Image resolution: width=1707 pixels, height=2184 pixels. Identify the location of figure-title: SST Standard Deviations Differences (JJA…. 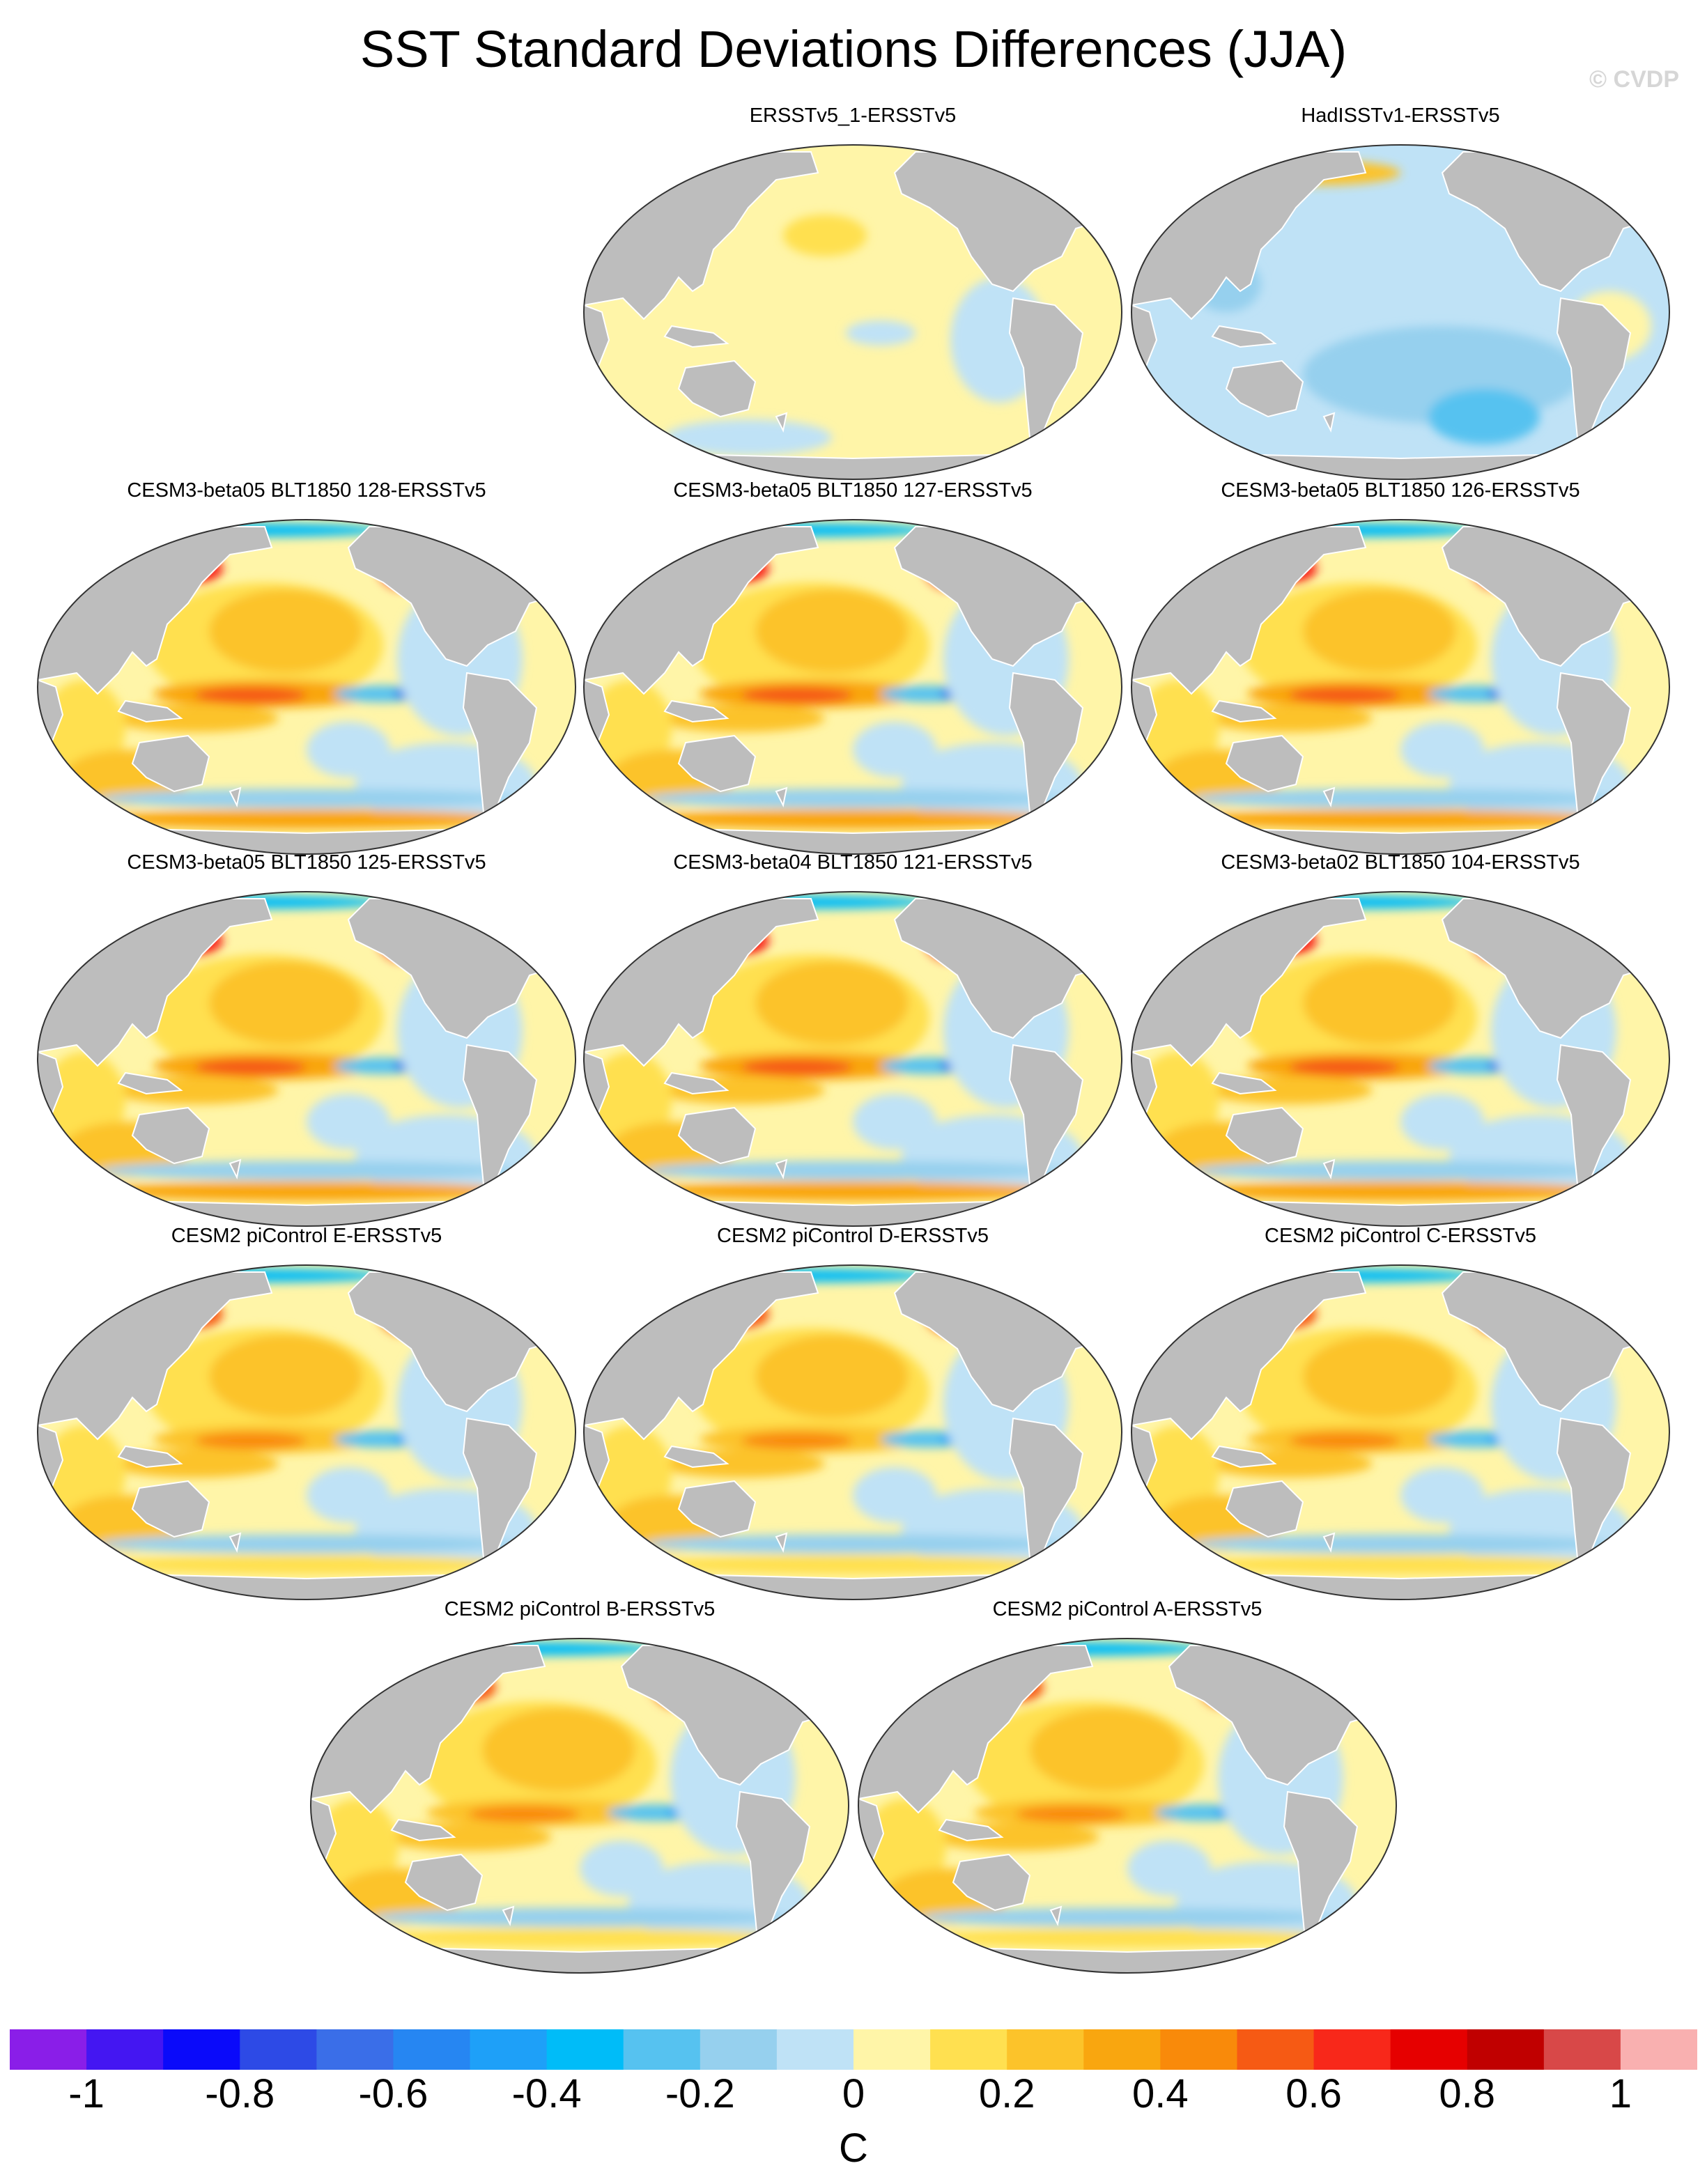
(853, 49).